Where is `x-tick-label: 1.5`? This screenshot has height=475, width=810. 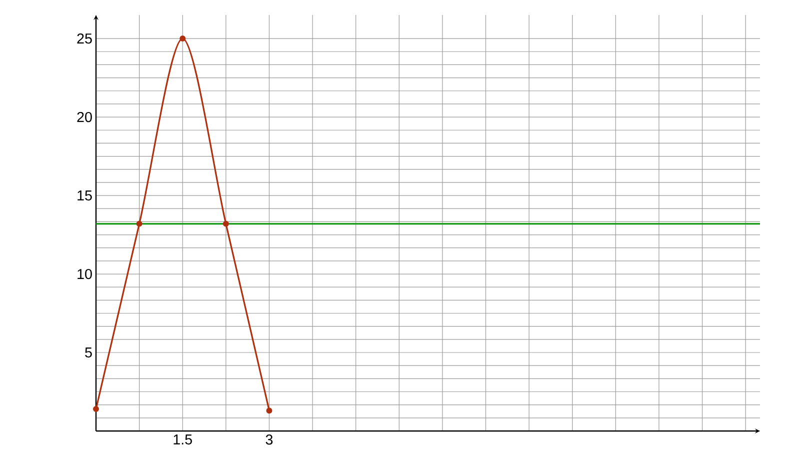
x-tick-label: 1.5 is located at coordinates (183, 439).